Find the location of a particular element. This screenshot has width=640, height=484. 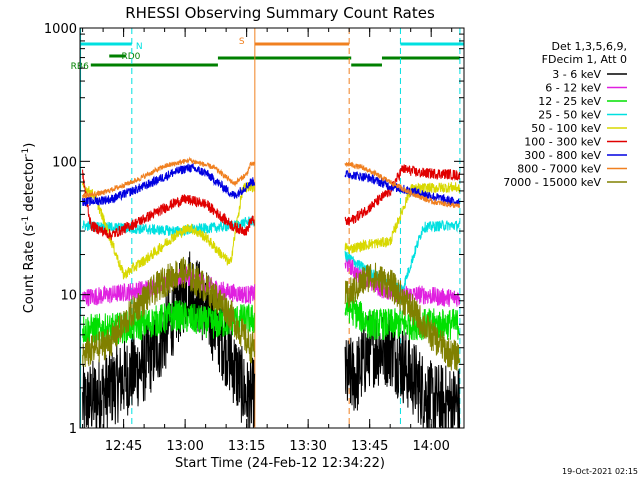

legend-label: 100 - 300 keV is located at coordinates (562, 142).